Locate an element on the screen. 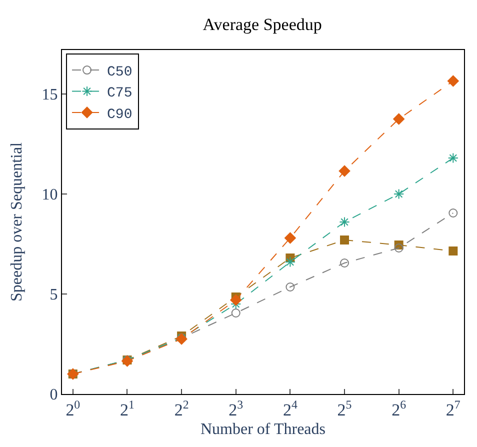 This screenshot has width=477, height=447. legend-label: C90 is located at coordinates (119, 114).